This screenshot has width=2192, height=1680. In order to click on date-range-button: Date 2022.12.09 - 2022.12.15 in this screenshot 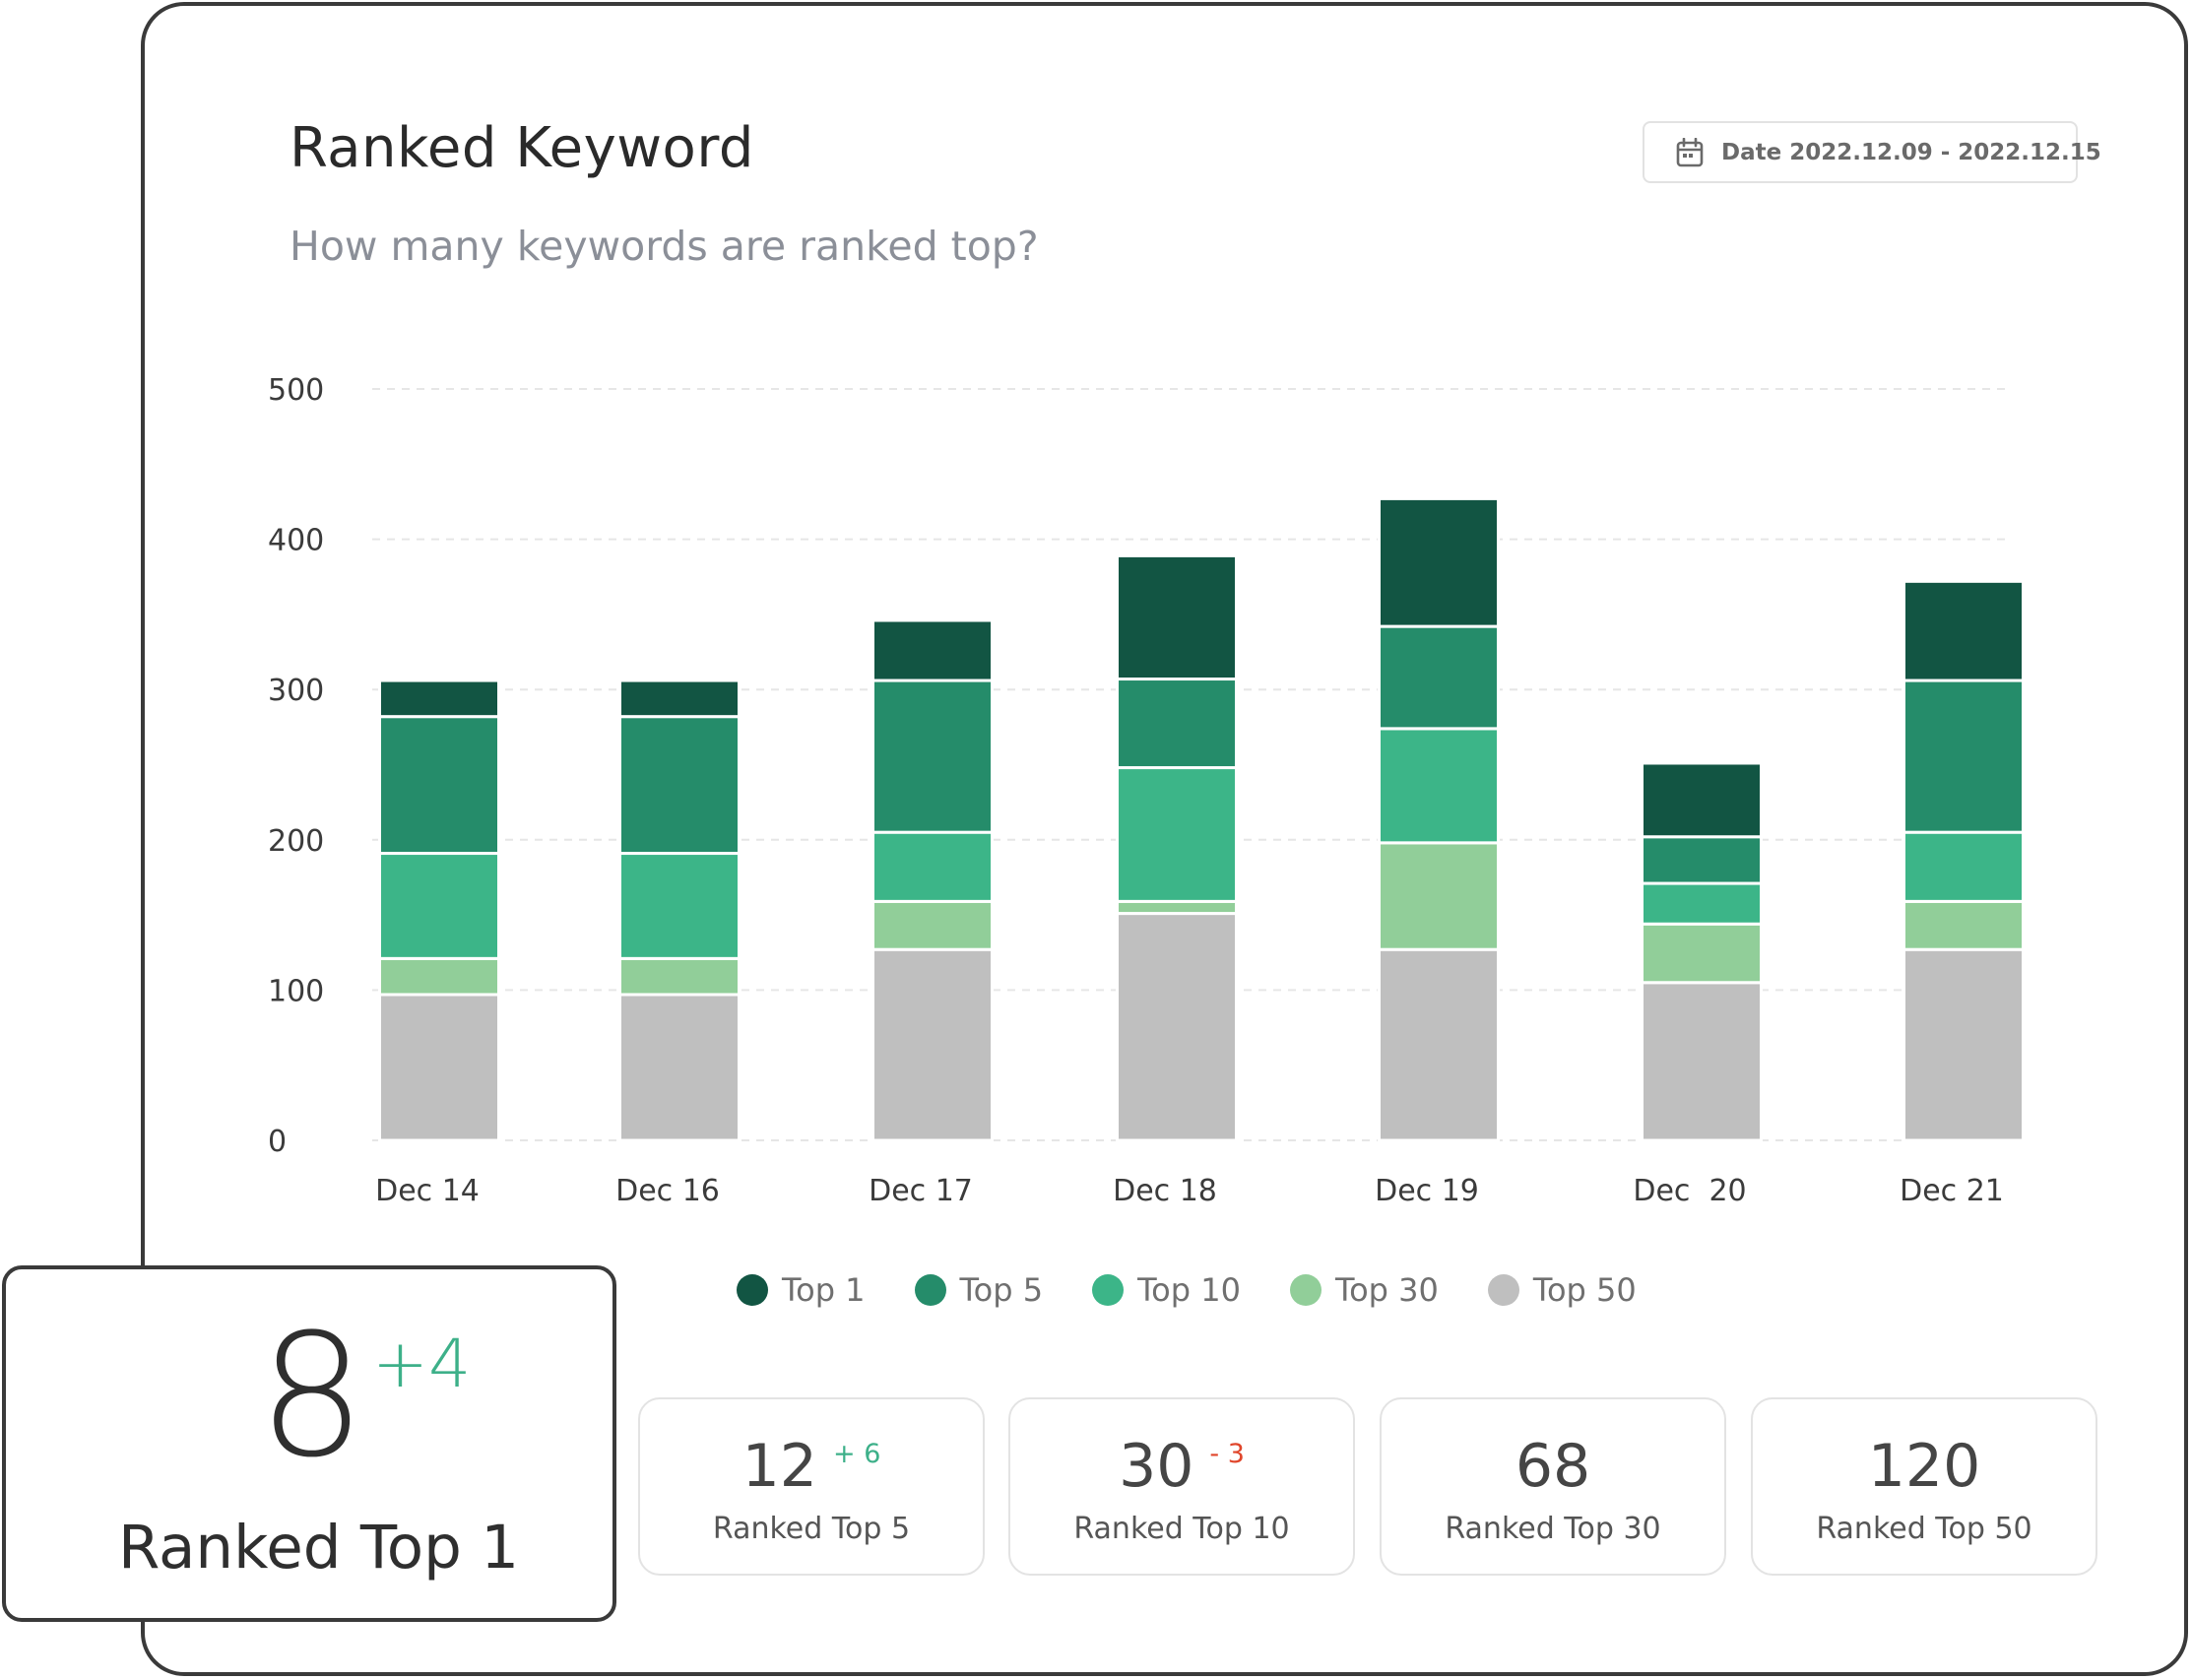, I will do `click(1872, 152)`.